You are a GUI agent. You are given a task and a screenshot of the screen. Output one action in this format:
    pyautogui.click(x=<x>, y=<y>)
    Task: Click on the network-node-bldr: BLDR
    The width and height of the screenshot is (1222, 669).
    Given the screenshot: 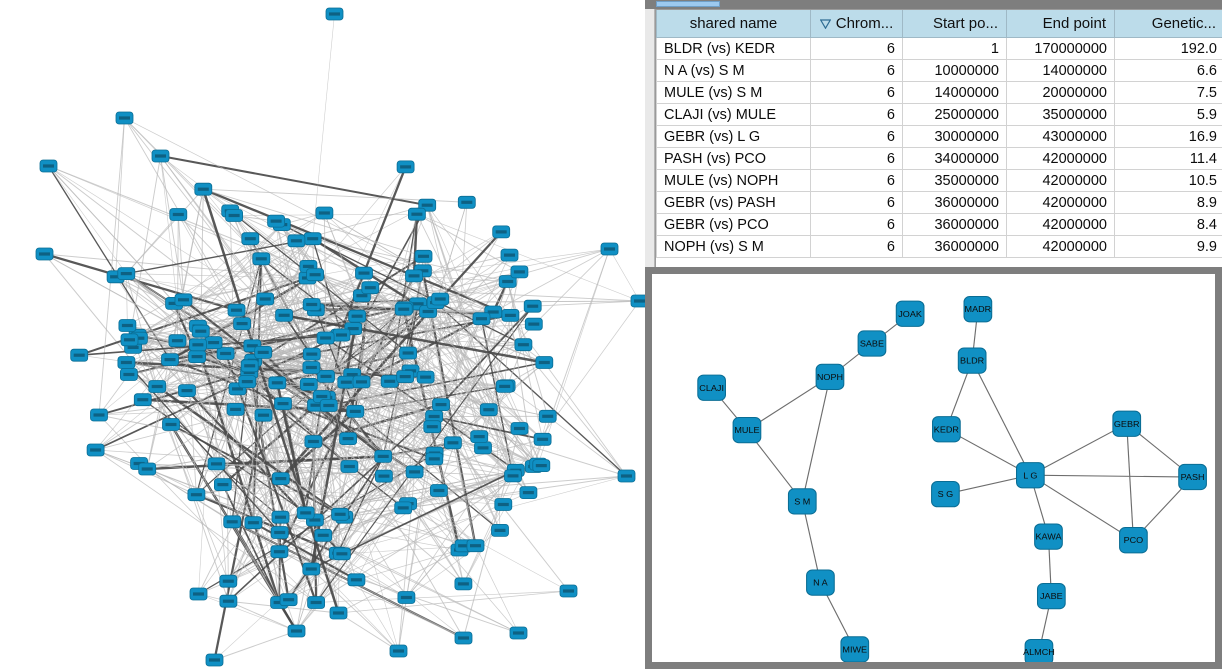 What is the action you would take?
    pyautogui.click(x=972, y=360)
    